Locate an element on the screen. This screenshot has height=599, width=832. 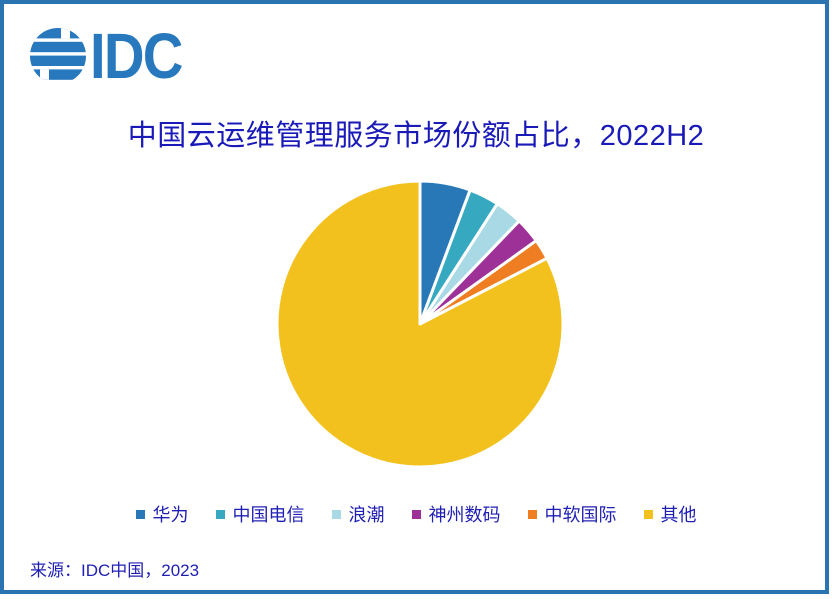
legend-item-4: 中软国际 is located at coordinates (572, 514).